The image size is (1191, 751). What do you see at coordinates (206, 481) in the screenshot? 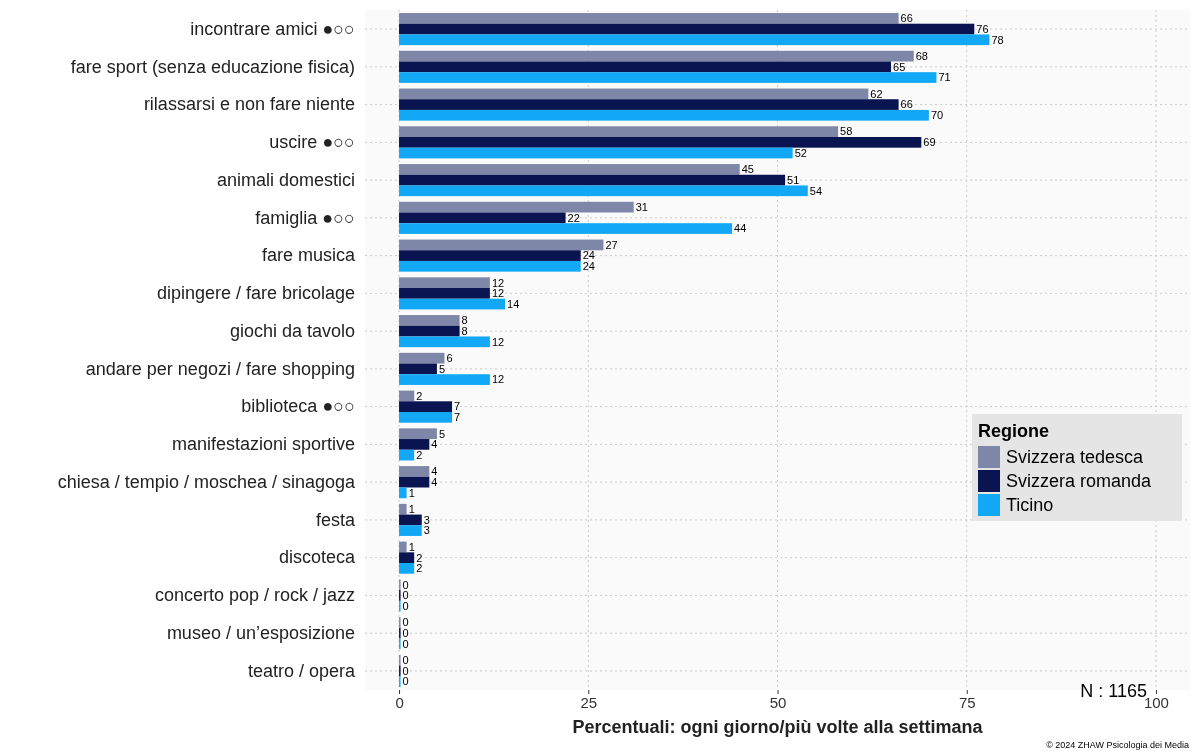
I see `y-tick-label: chiesa / tempio / moschea / sinagoga` at bounding box center [206, 481].